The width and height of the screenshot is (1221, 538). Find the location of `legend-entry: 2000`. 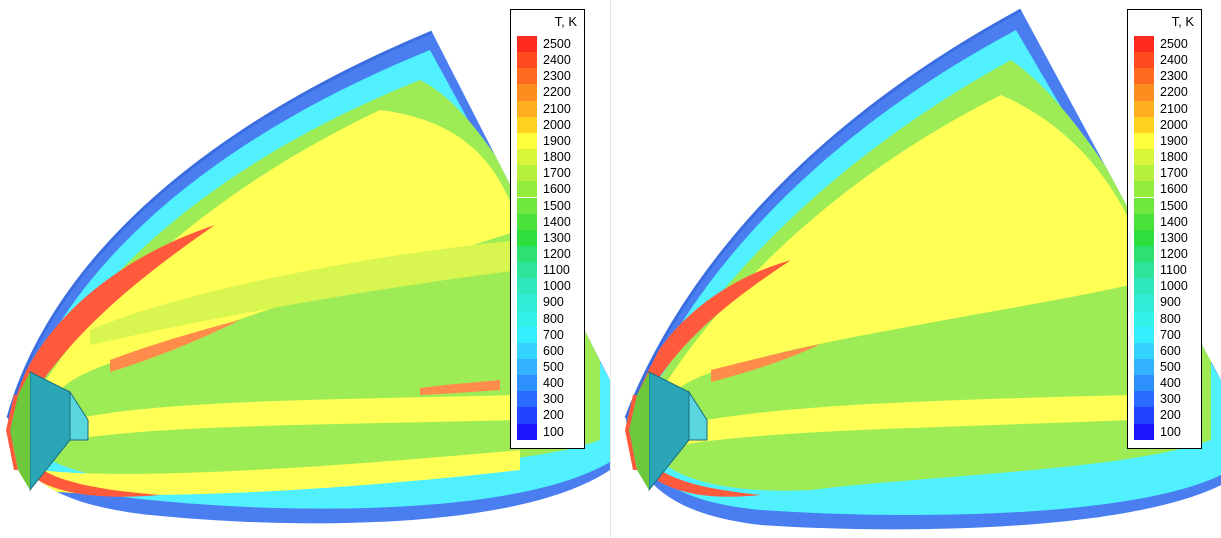

legend-entry: 2000 is located at coordinates (1166, 124).